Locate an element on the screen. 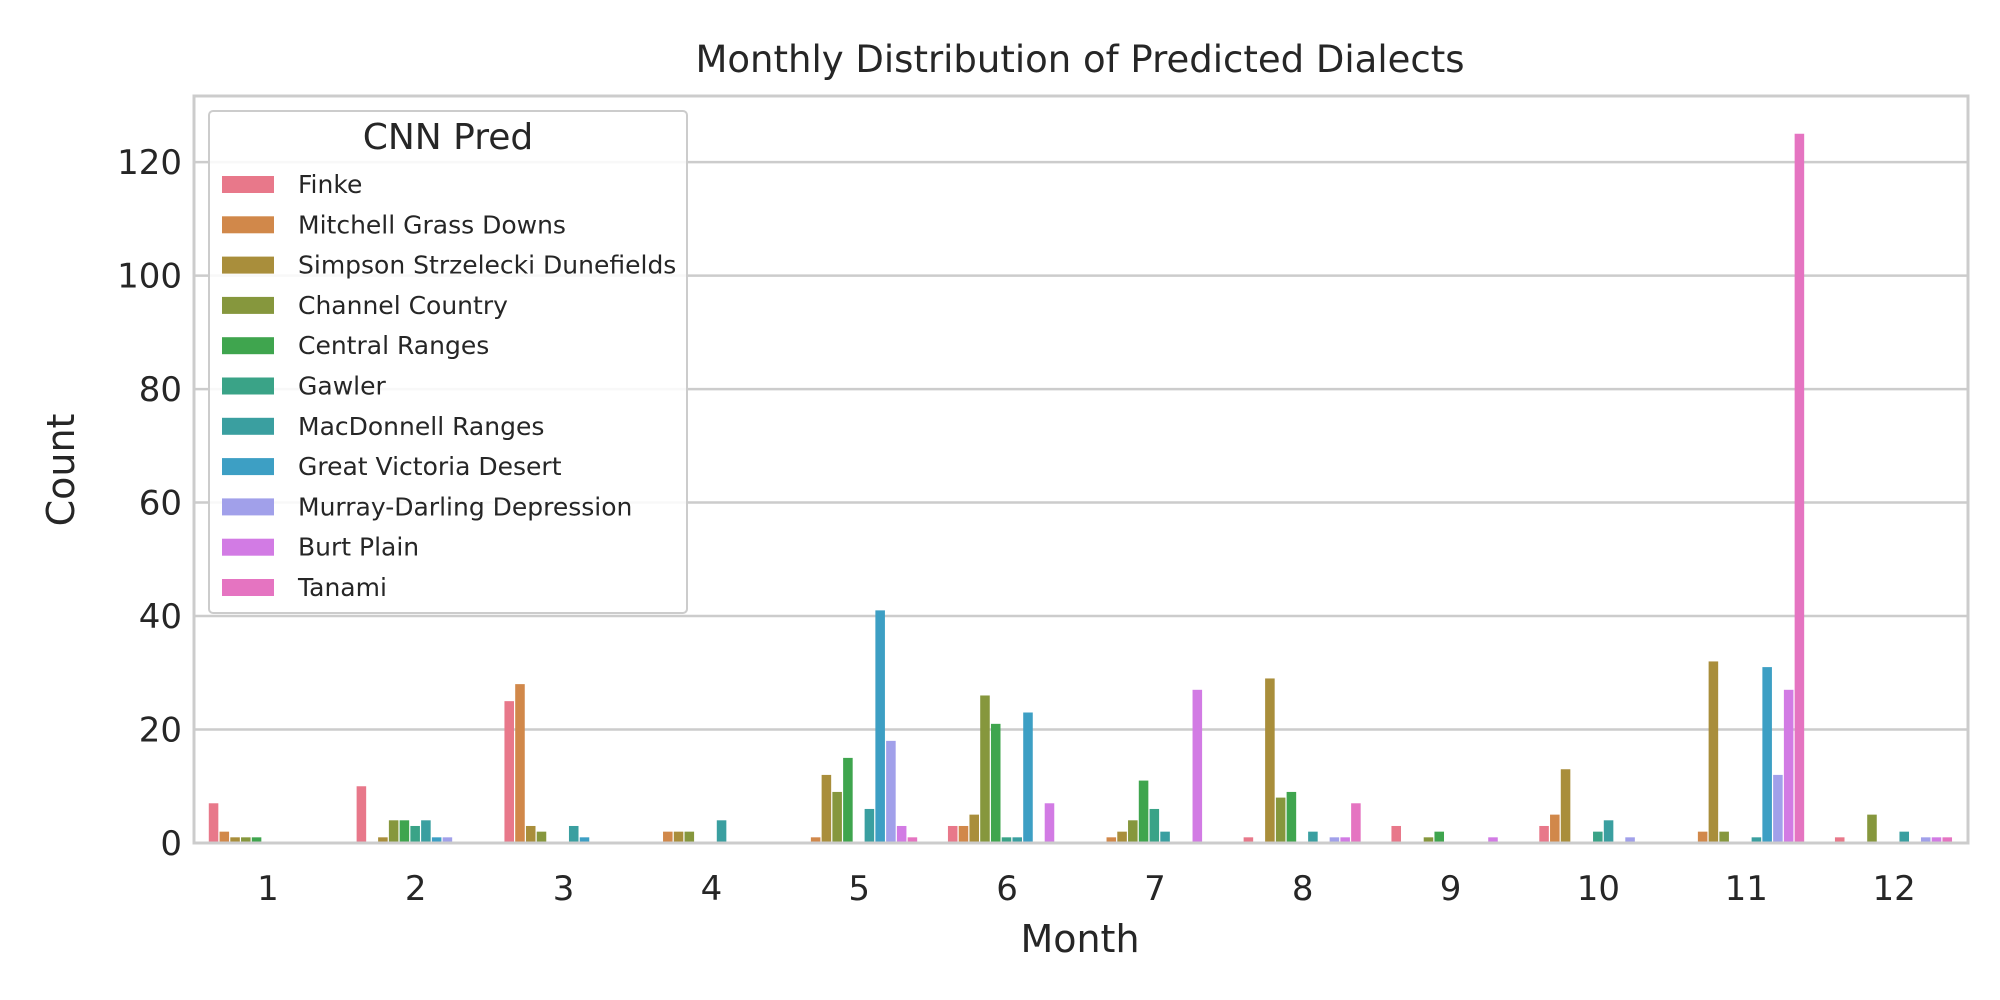 The image size is (2000, 1000). x-tick-label: 7 is located at coordinates (1155, 889).